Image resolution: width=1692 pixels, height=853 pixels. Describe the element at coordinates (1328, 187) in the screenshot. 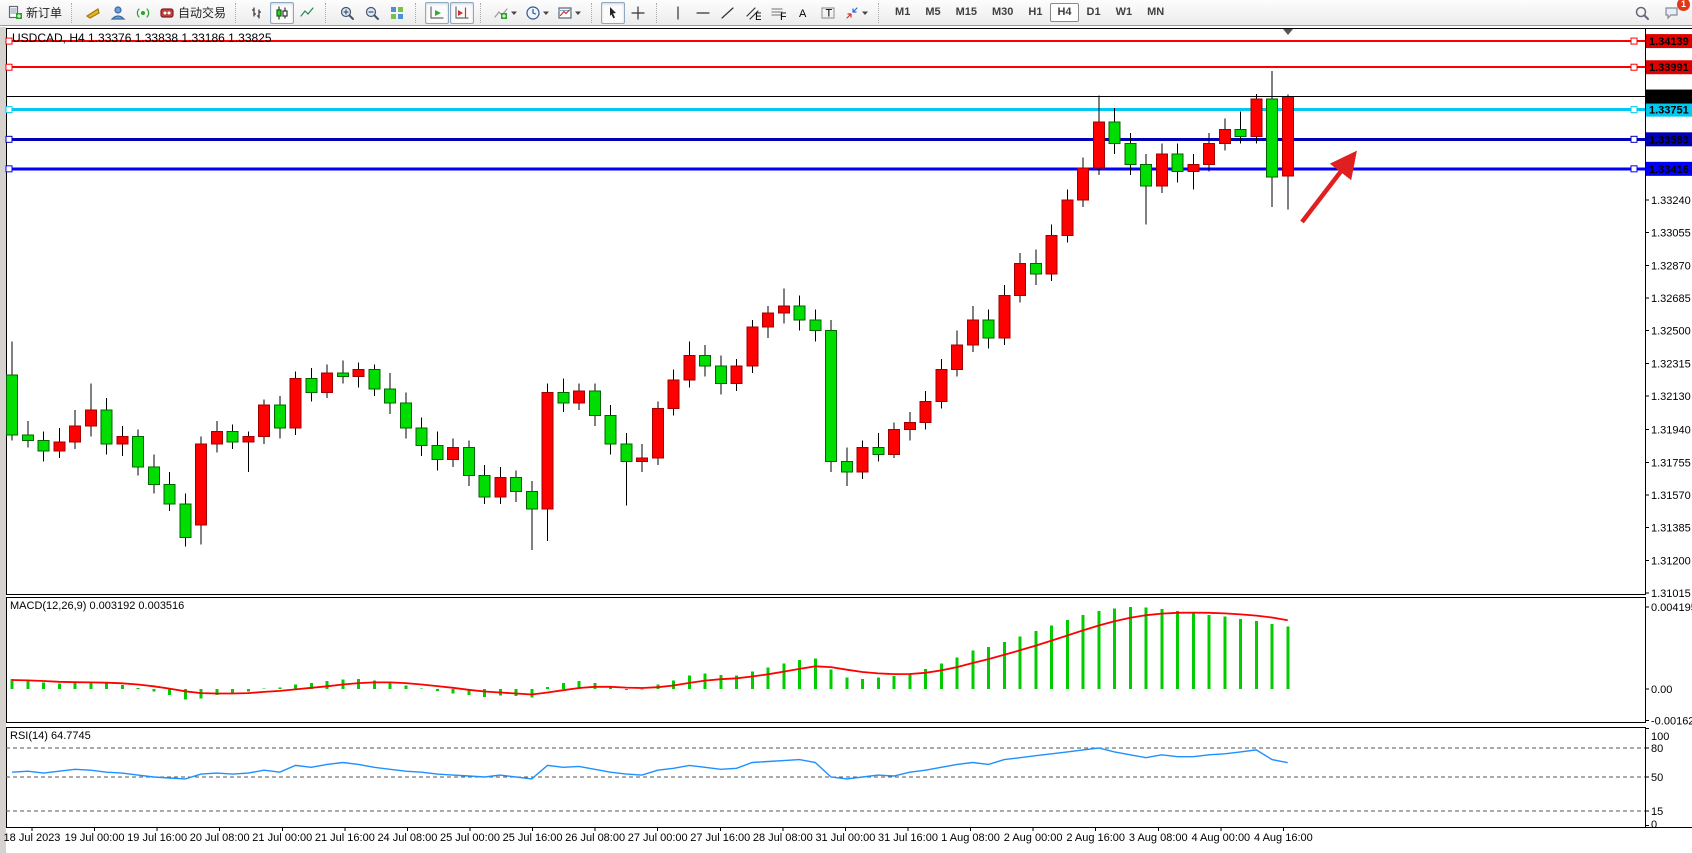

I see `arrow-annotation` at that location.